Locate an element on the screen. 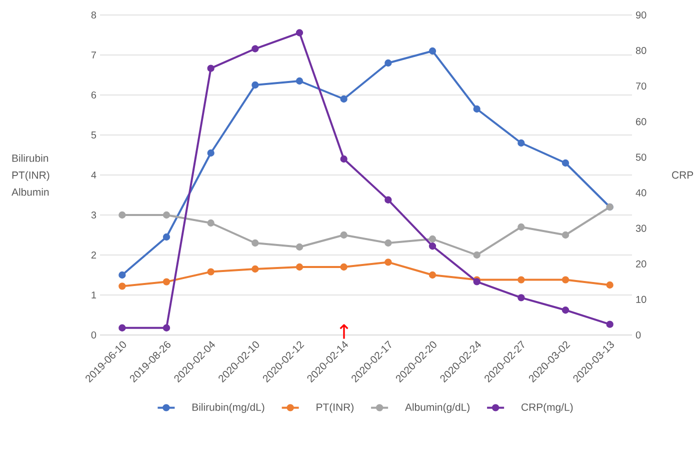  y-tick-label: 0 is located at coordinates (93, 335).